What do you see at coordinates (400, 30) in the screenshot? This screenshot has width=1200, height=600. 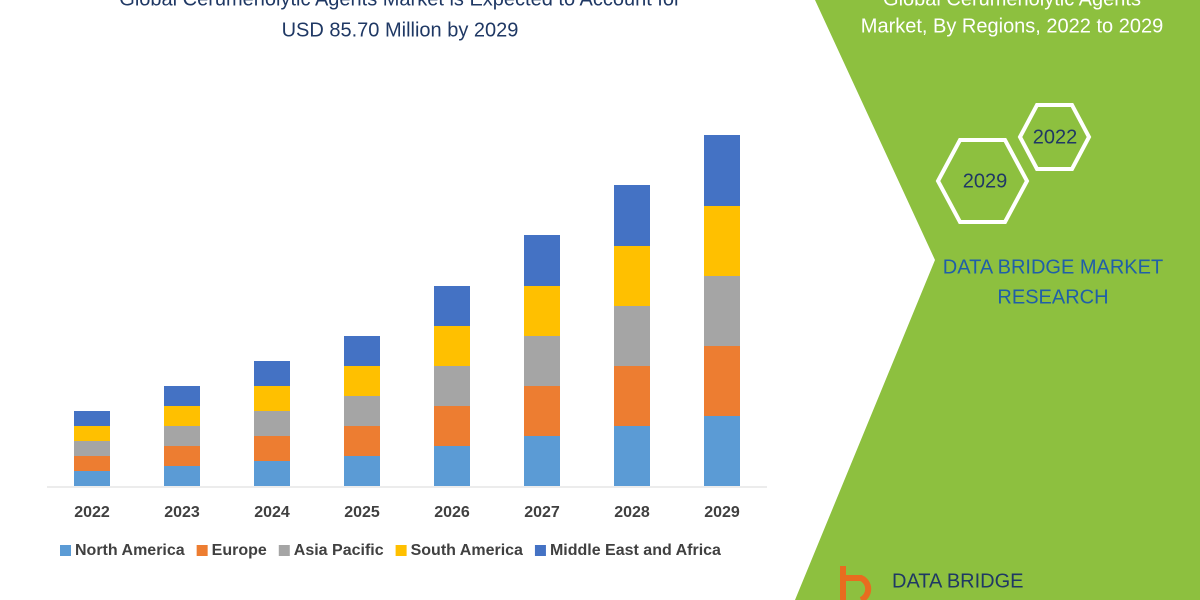 I see `chart-title: USD 85.70 Million by 2029` at bounding box center [400, 30].